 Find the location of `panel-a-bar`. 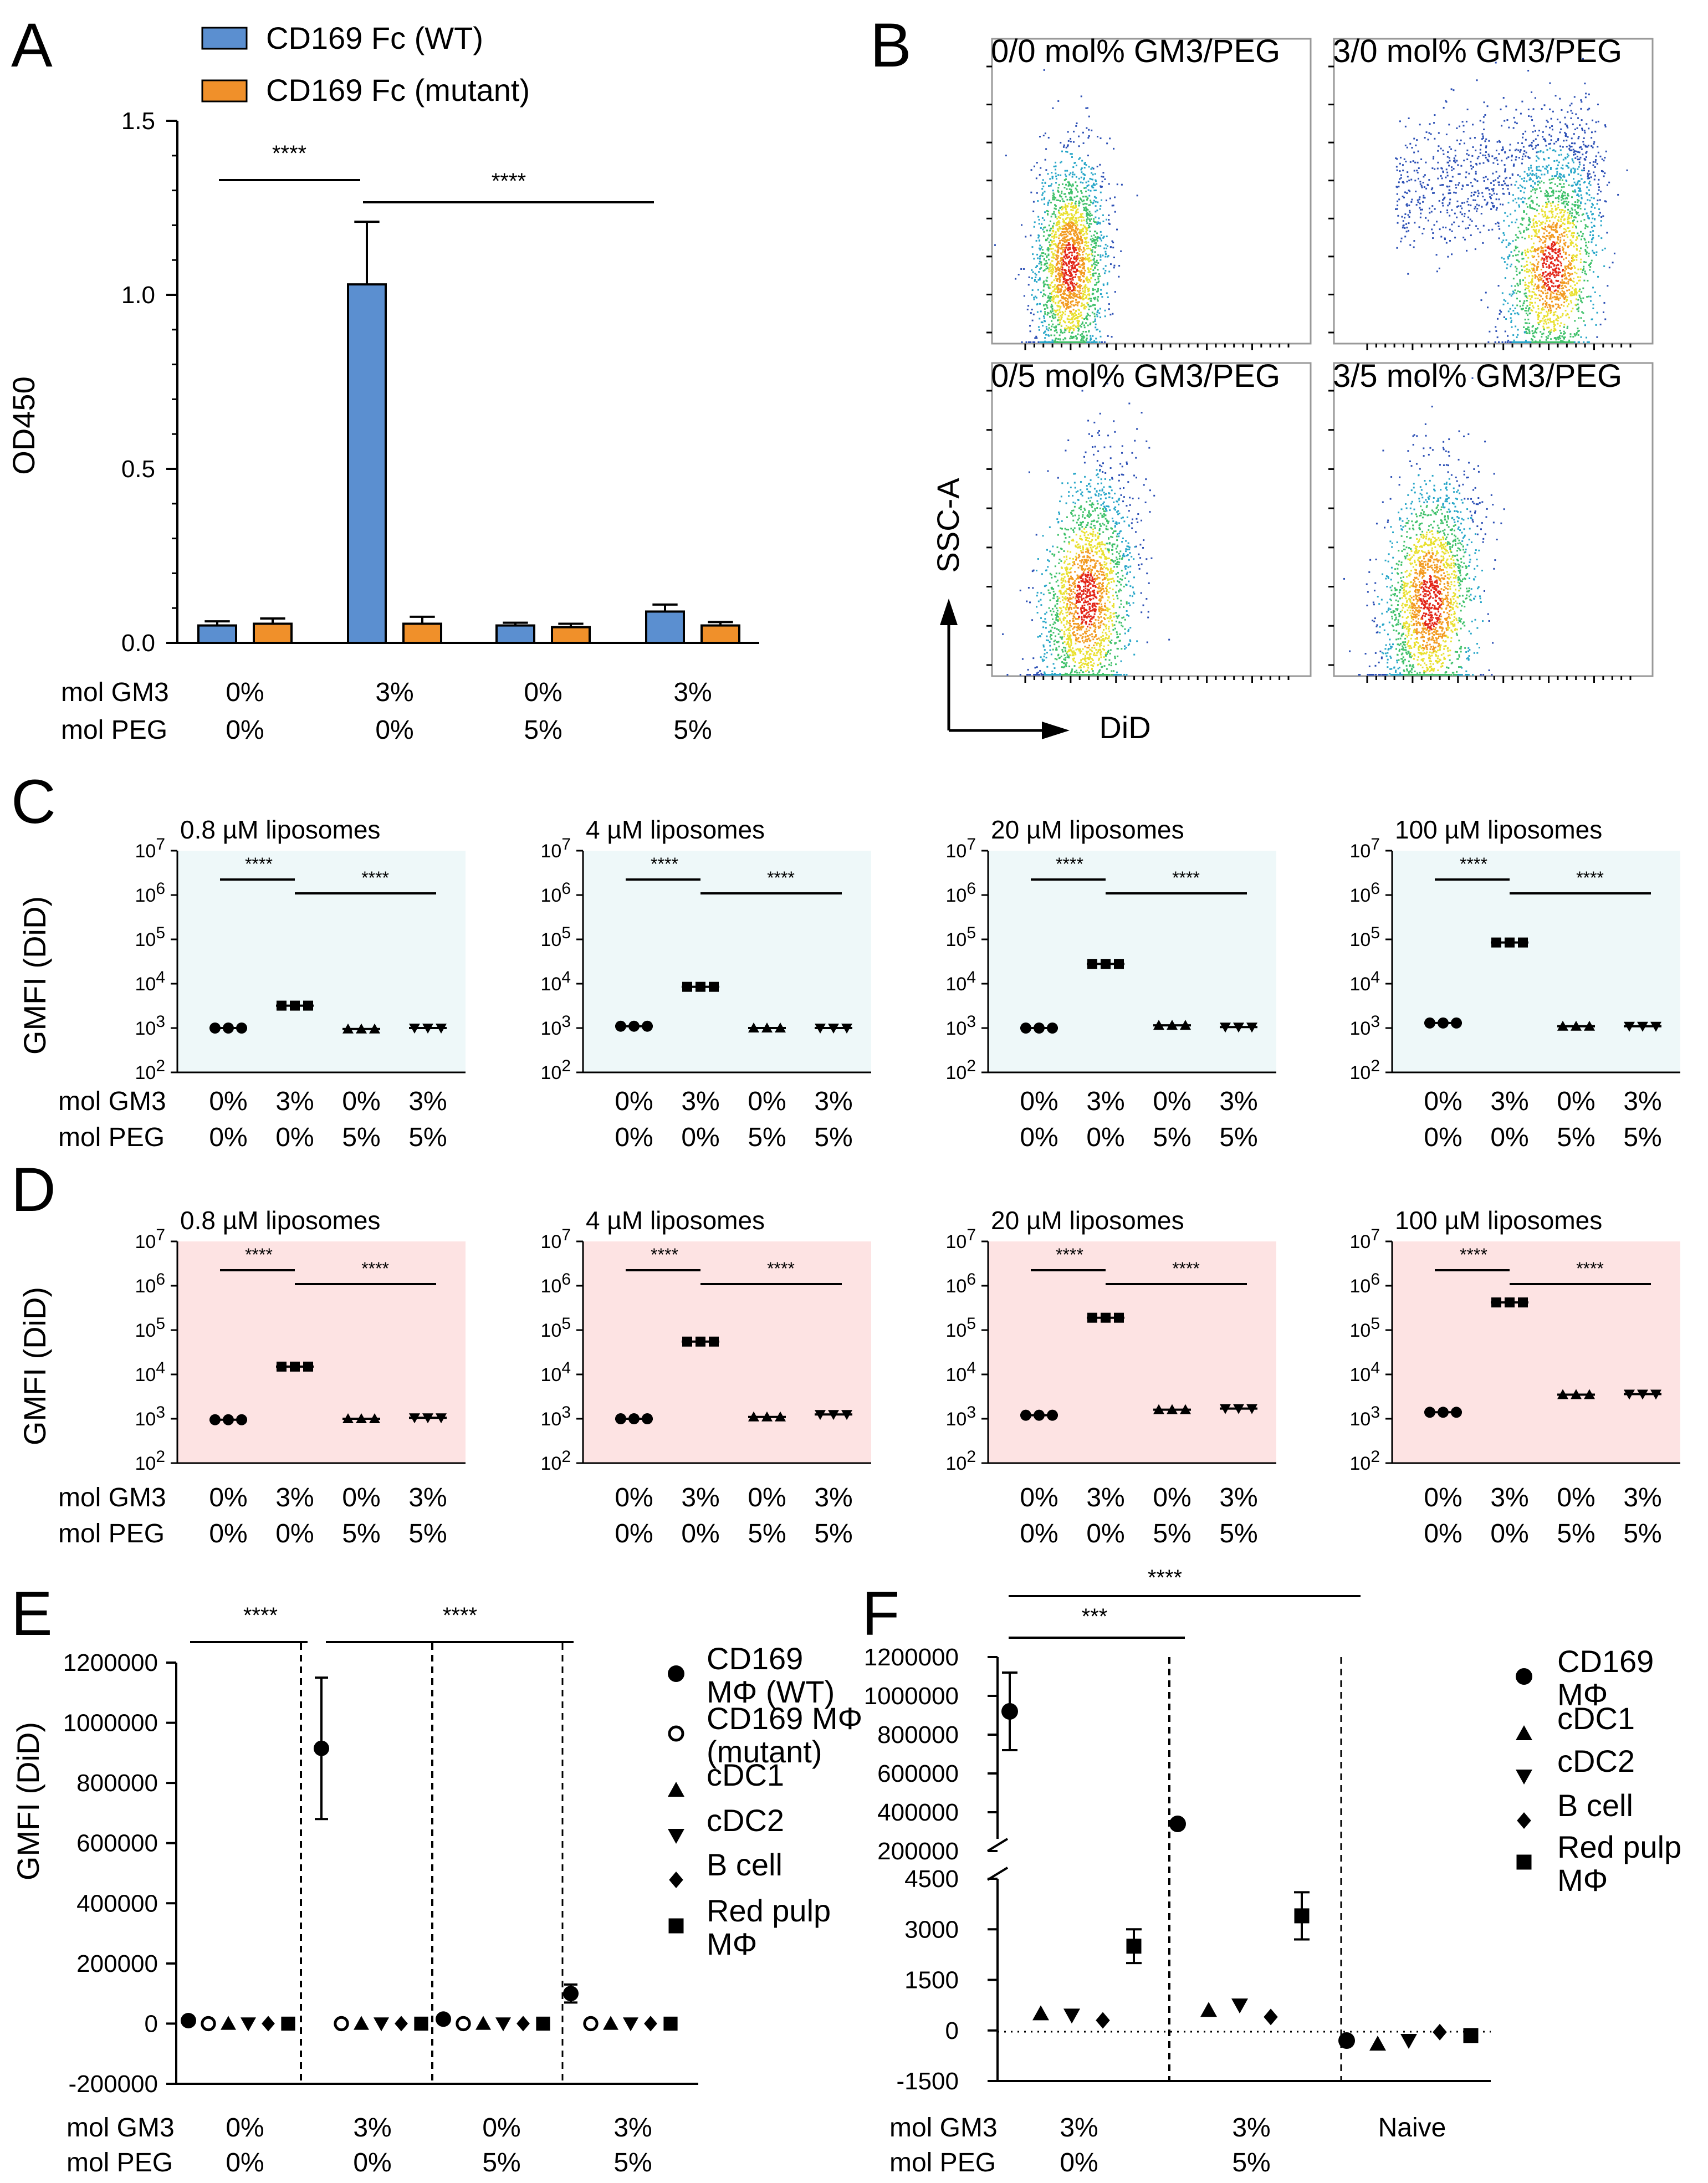

panel-a-bar is located at coordinates (217, 634).